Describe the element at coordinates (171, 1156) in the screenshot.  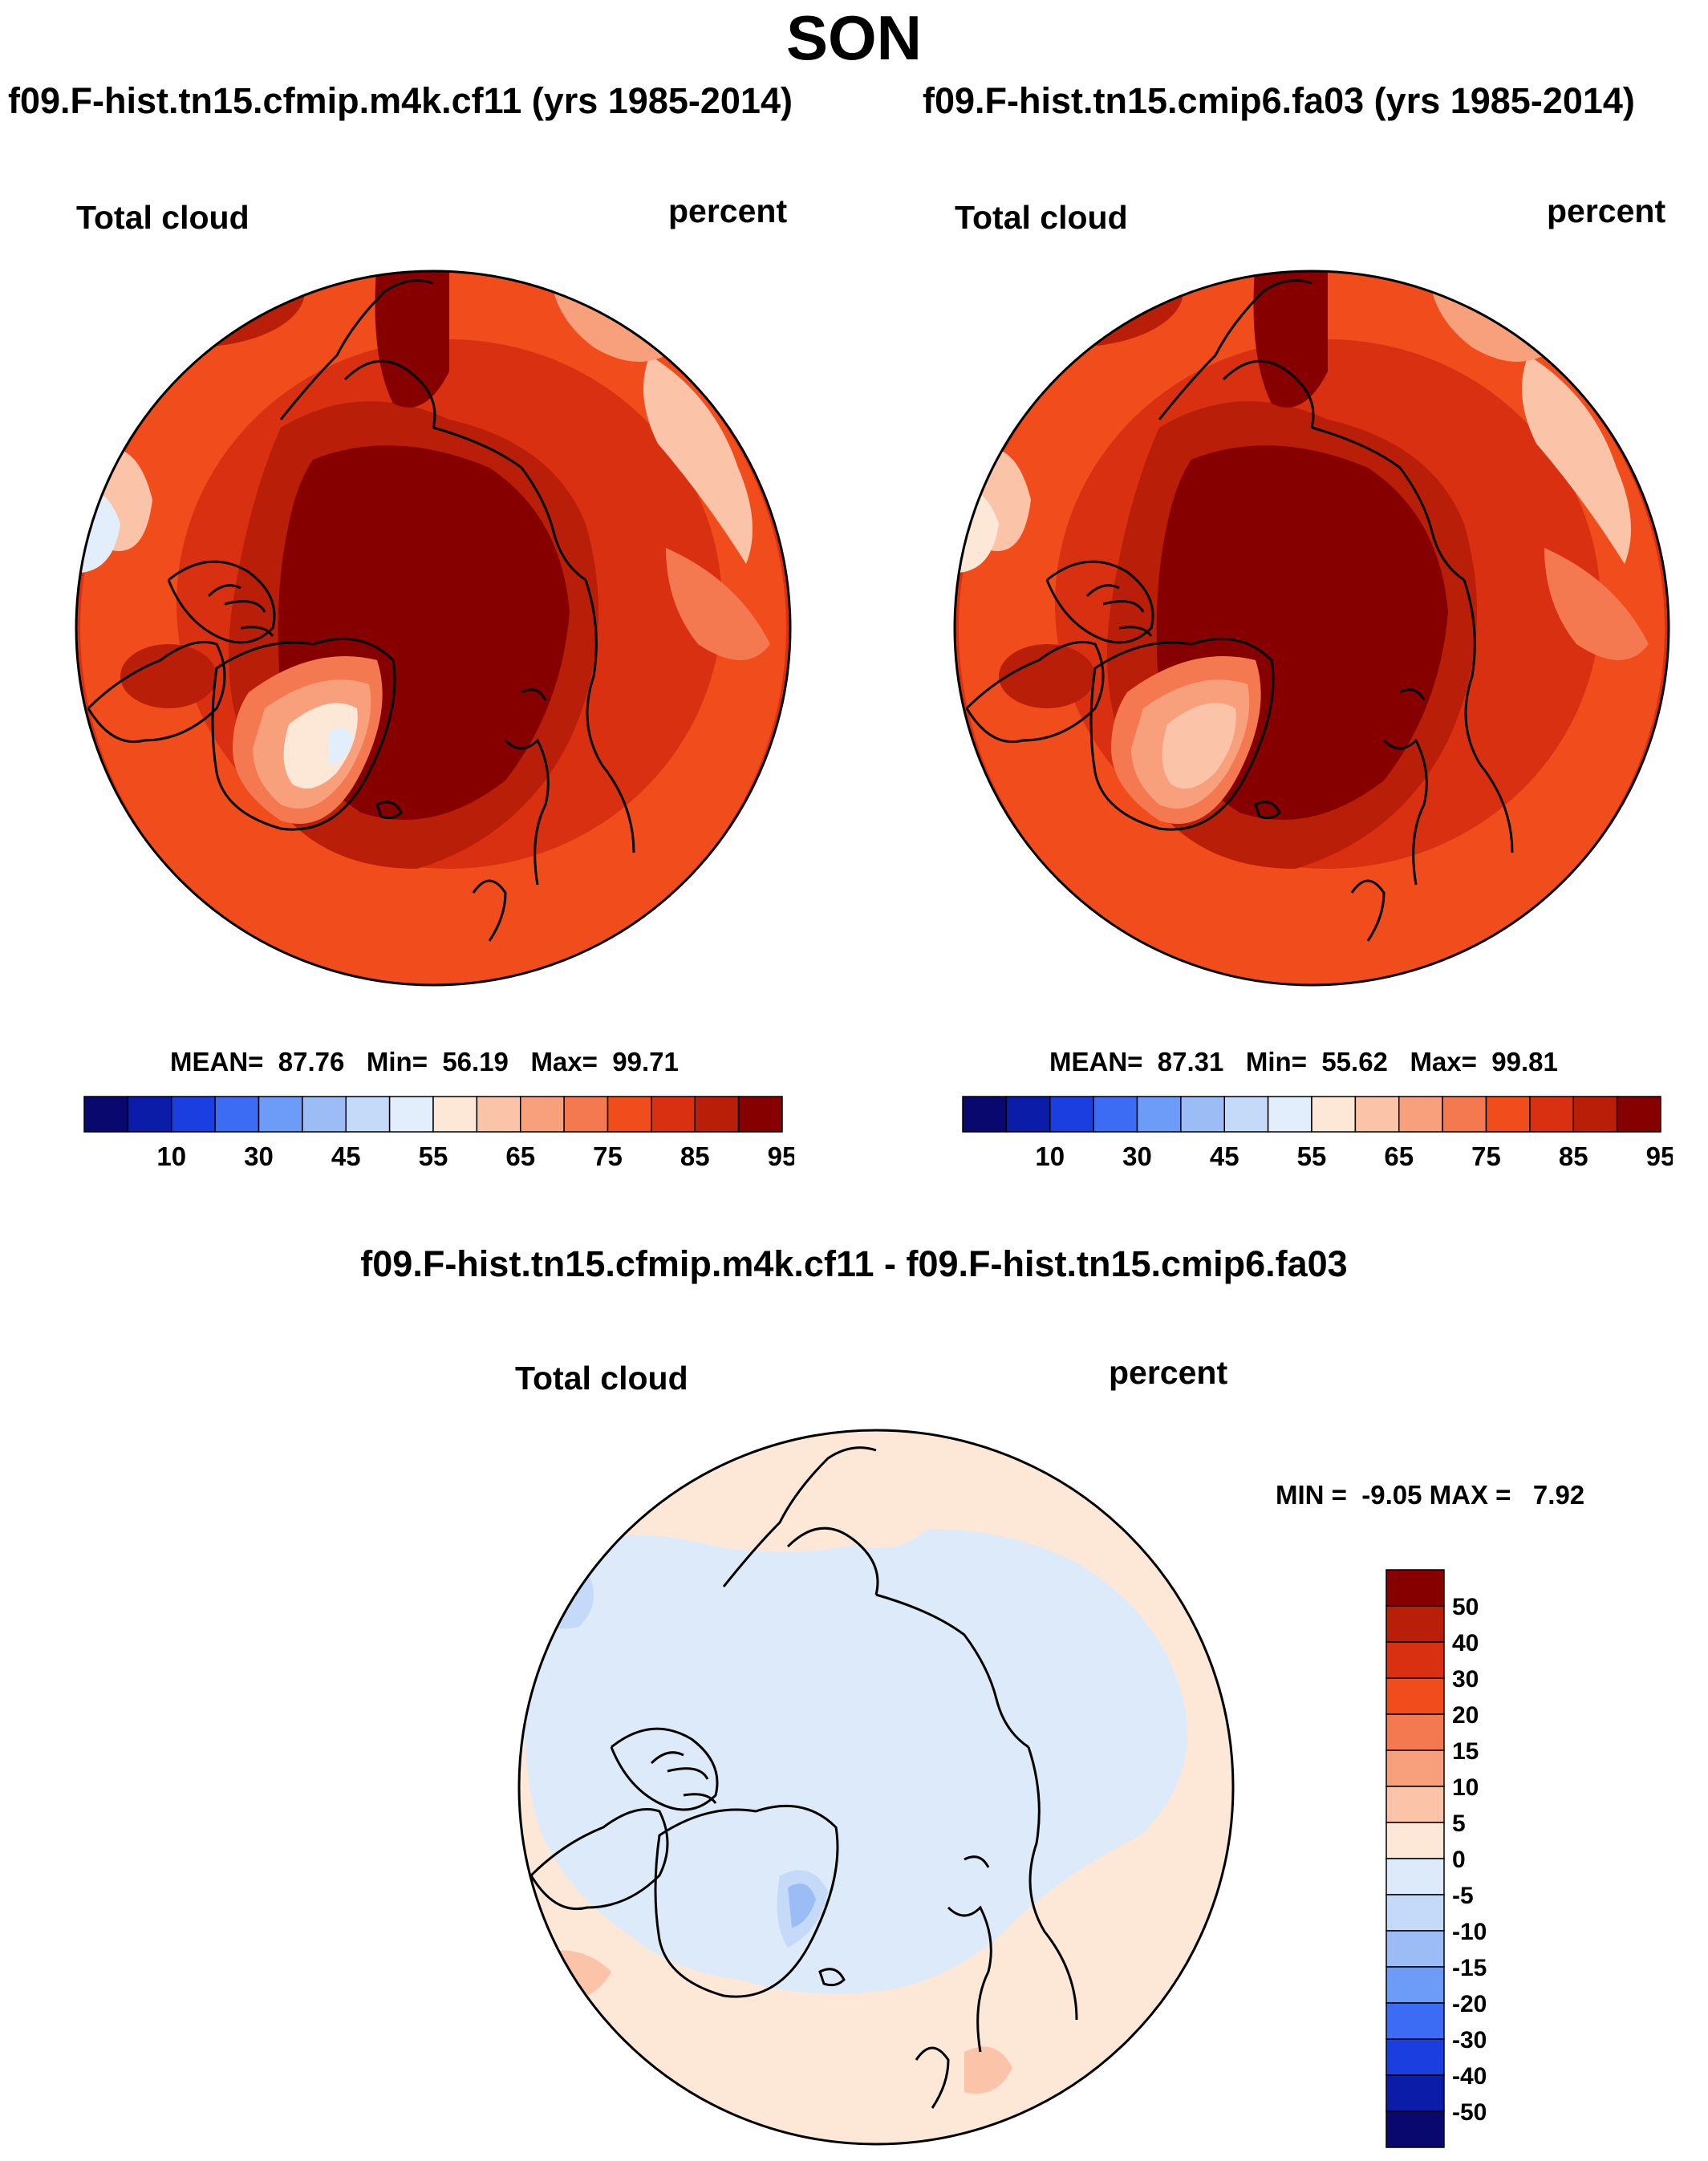
I see `panel1-colorbar-tick-label: 10` at that location.